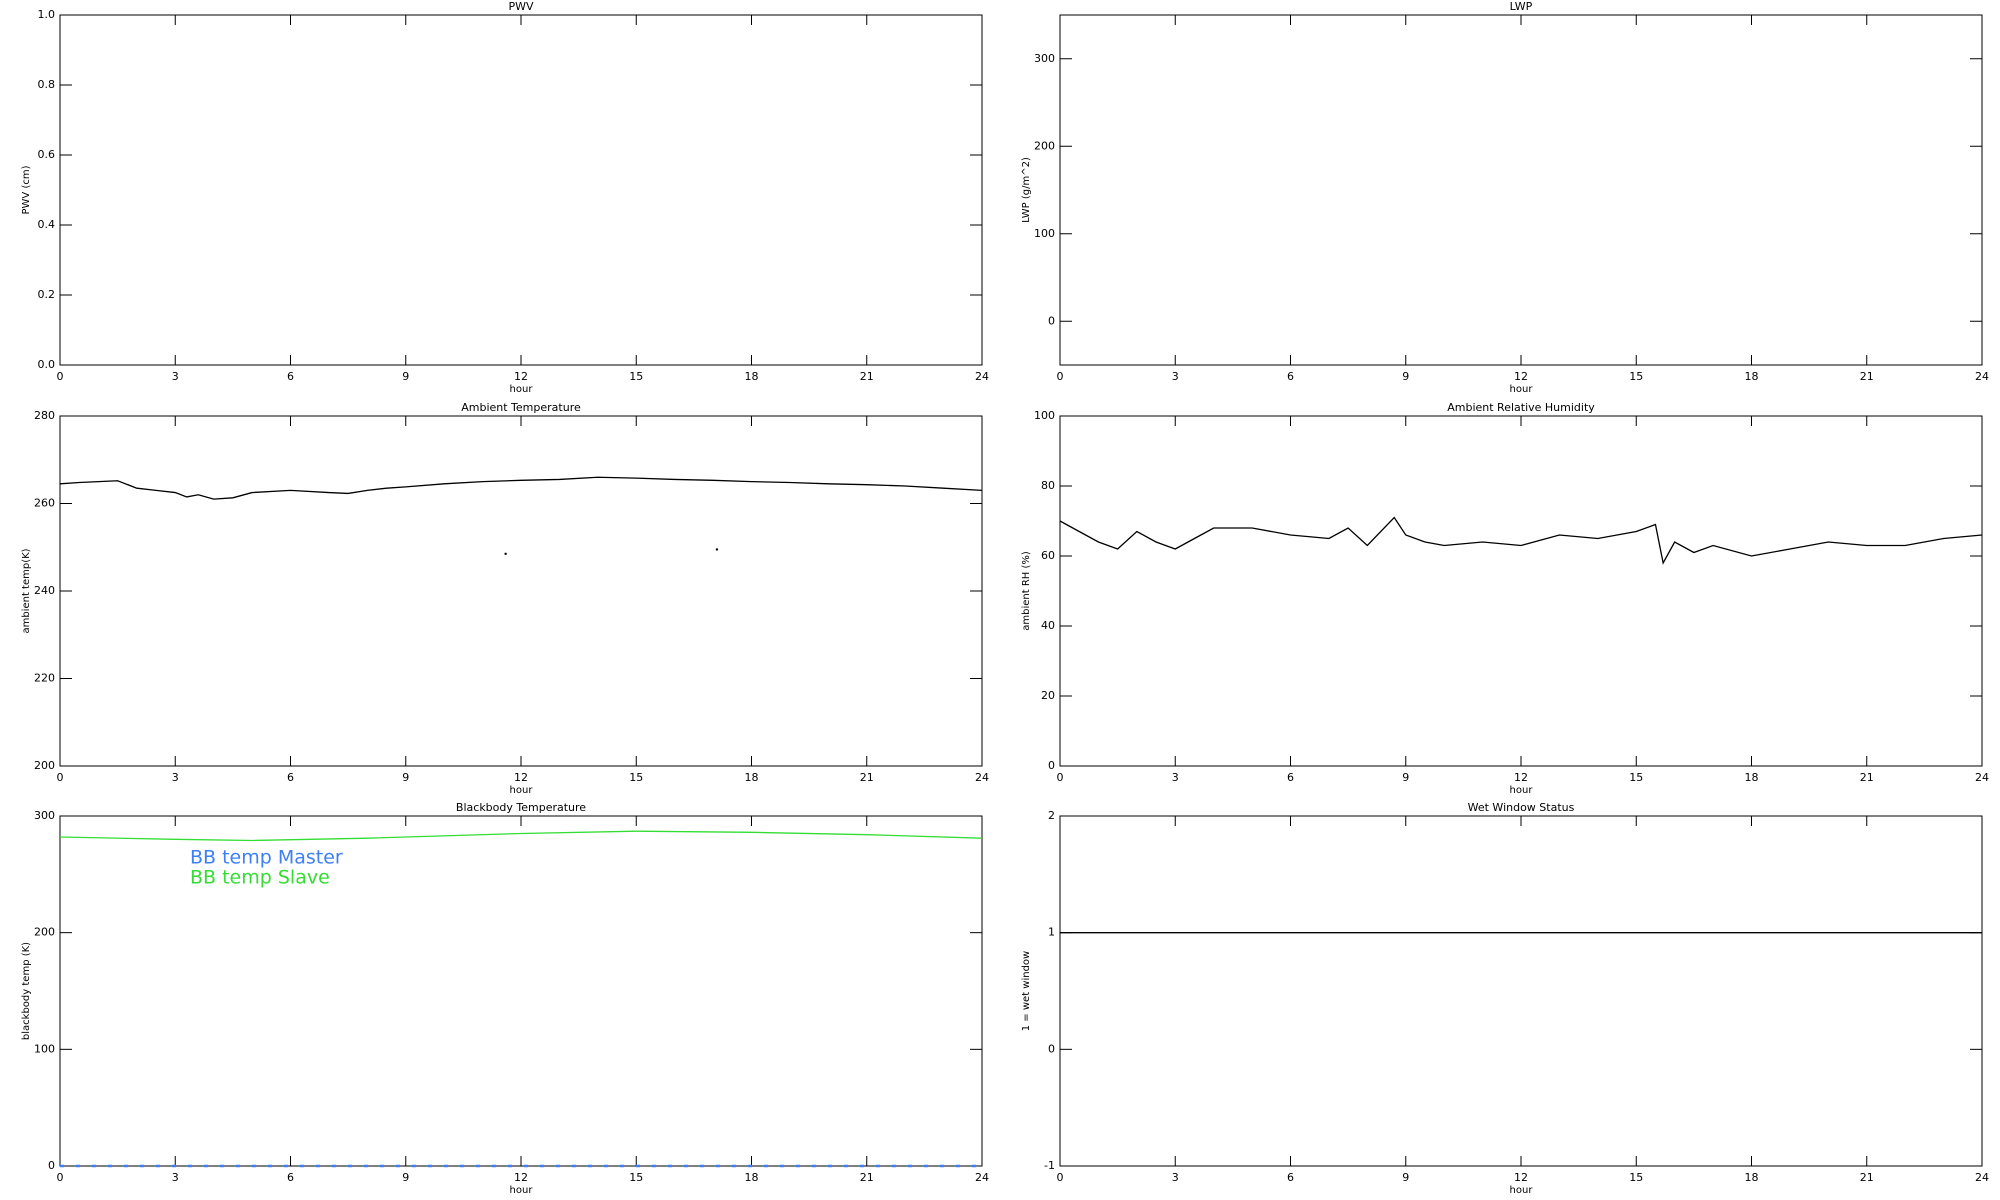 Image resolution: width=2000 pixels, height=1200 pixels. I want to click on panel-title: PWV, so click(521, 6).